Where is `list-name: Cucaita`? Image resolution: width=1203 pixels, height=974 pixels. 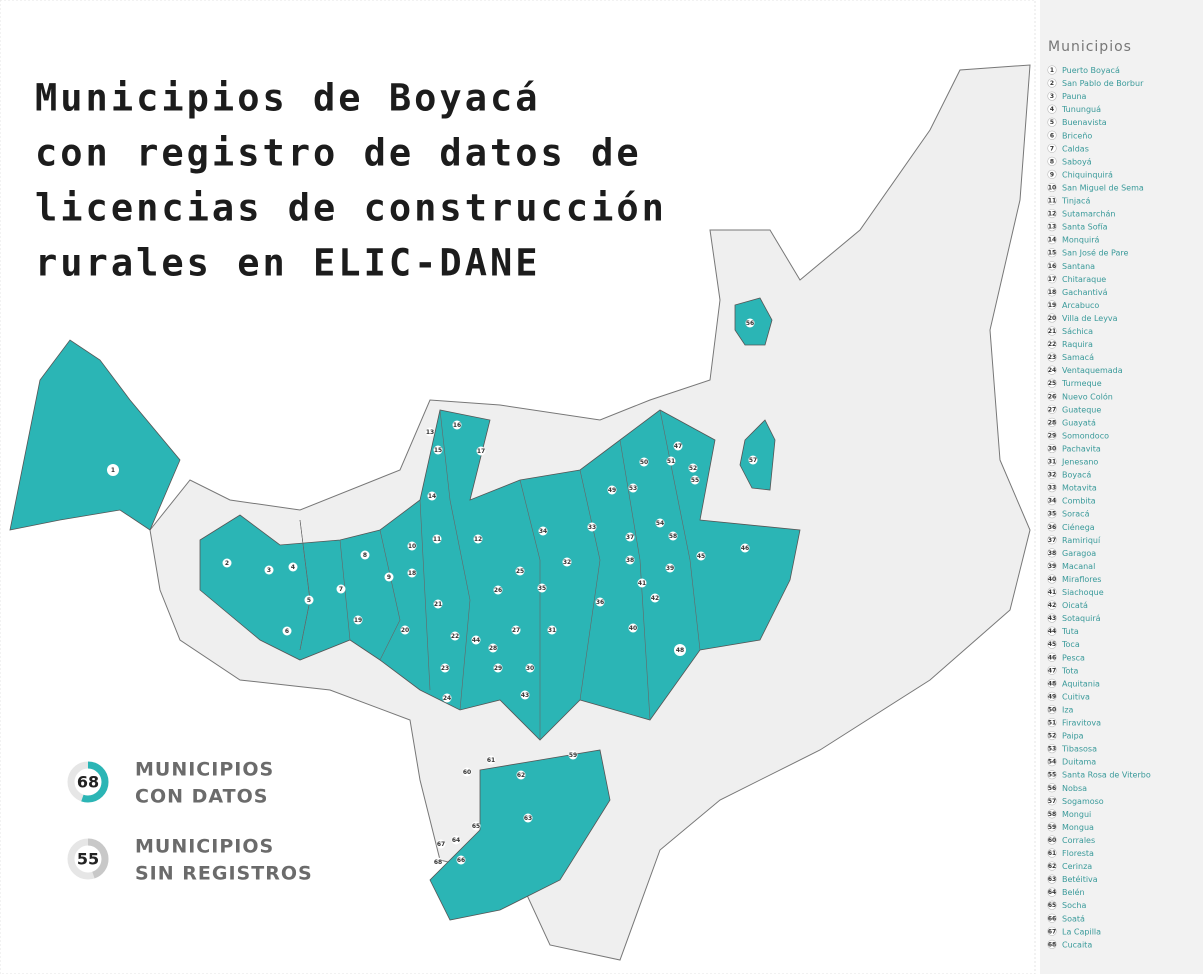 list-name: Cucaita is located at coordinates (1077, 944).